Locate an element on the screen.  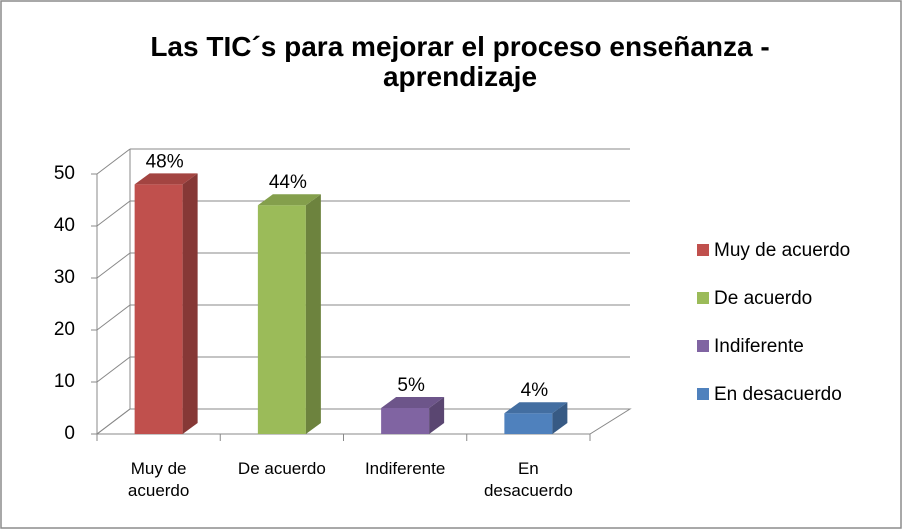
legend-label: Indiferente is located at coordinates (759, 346).